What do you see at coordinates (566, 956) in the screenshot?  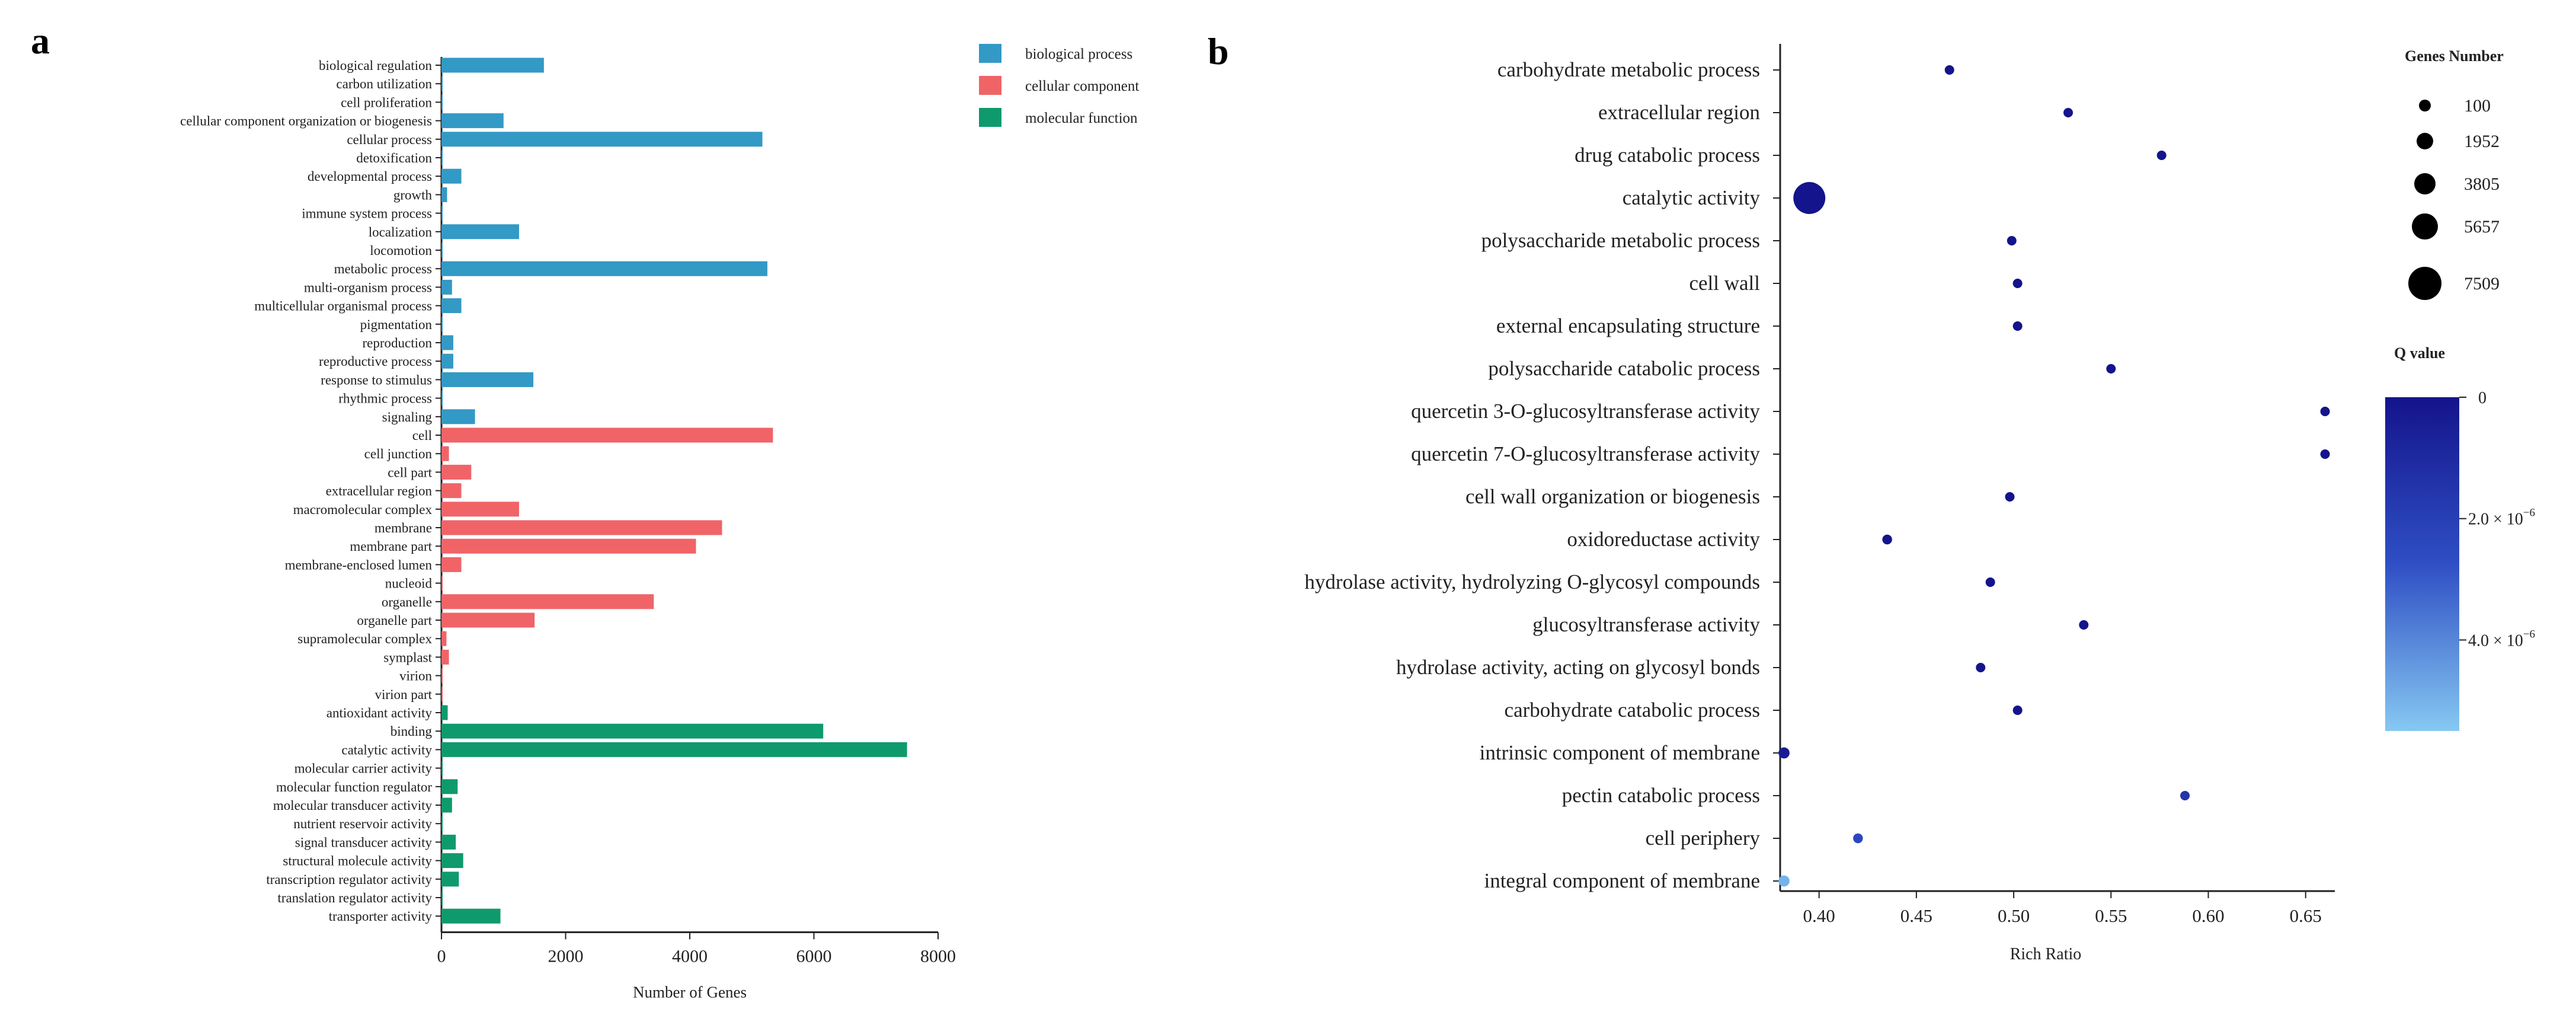 I see `panel-a-x-tick-label: 2000` at bounding box center [566, 956].